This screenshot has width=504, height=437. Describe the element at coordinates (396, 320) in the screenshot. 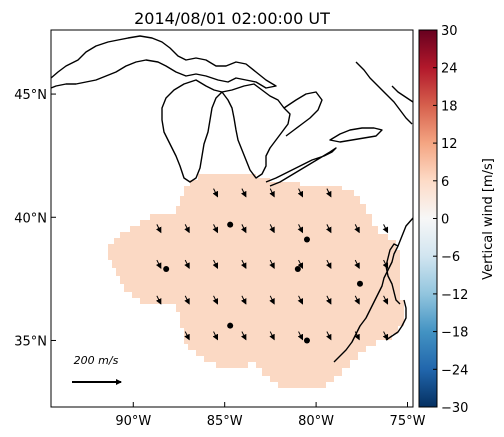

I see `outer-banks-shore` at that location.